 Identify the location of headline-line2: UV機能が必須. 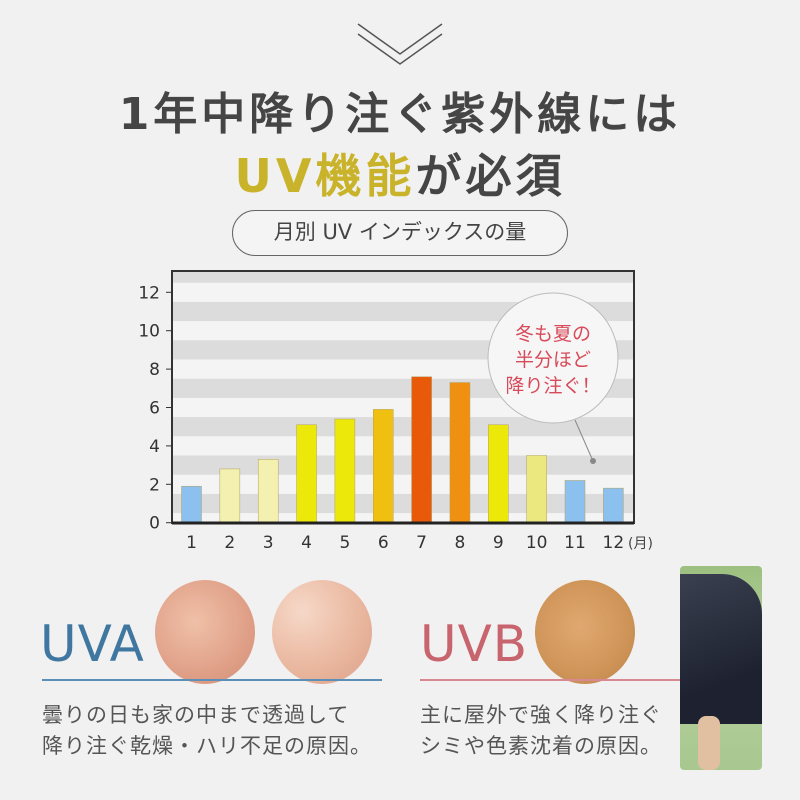
(400, 173).